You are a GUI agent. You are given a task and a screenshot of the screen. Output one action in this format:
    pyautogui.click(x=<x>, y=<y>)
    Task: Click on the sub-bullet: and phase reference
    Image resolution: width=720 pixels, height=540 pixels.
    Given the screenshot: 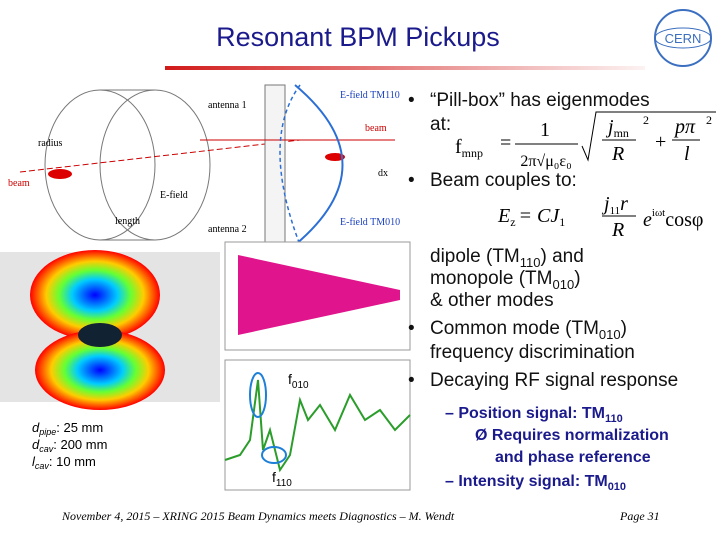 What is the action you would take?
    pyautogui.click(x=573, y=457)
    